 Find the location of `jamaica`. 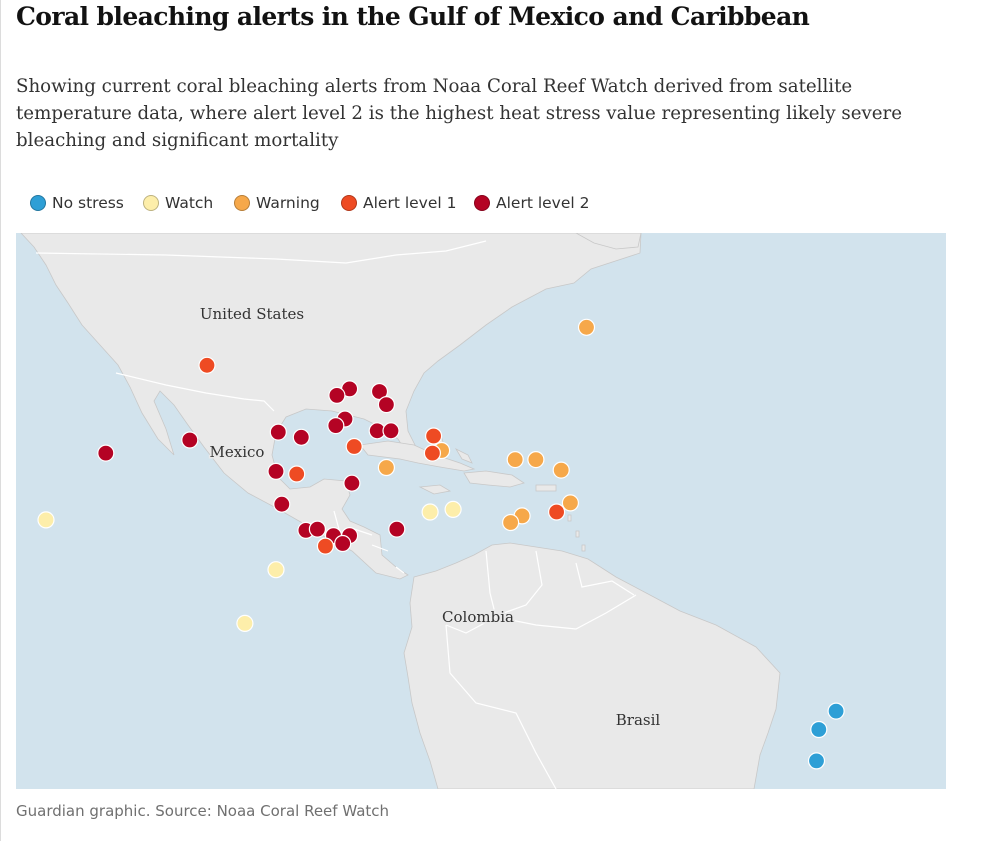

jamaica is located at coordinates (435, 489).